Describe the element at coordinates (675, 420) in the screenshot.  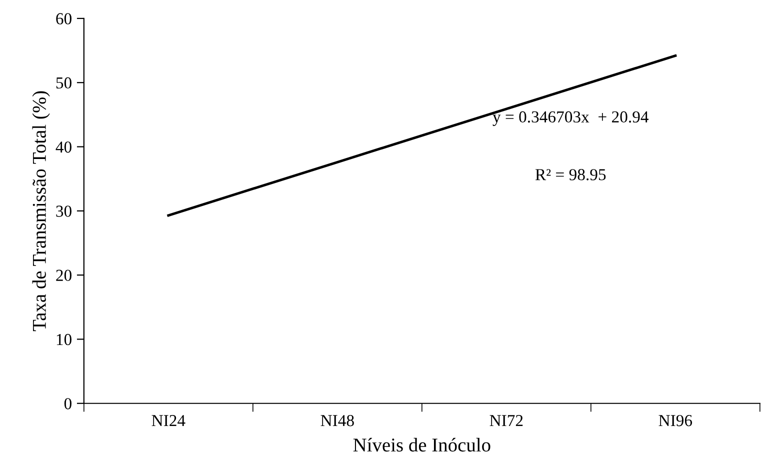
I see `x-tick-label: NI96` at that location.